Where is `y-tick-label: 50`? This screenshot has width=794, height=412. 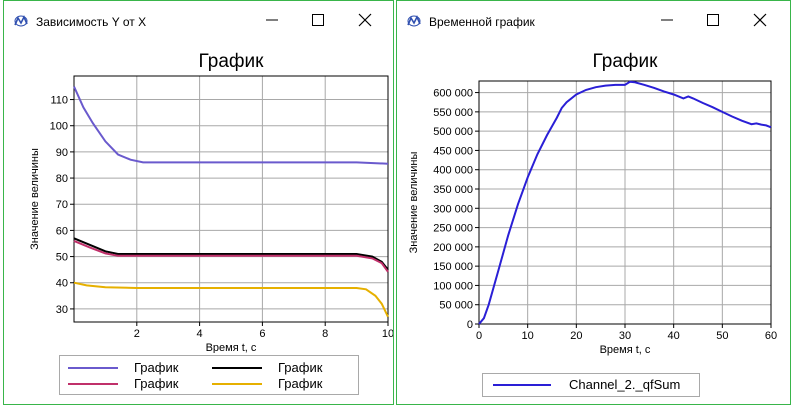
y-tick-label: 50 is located at coordinates (62, 258).